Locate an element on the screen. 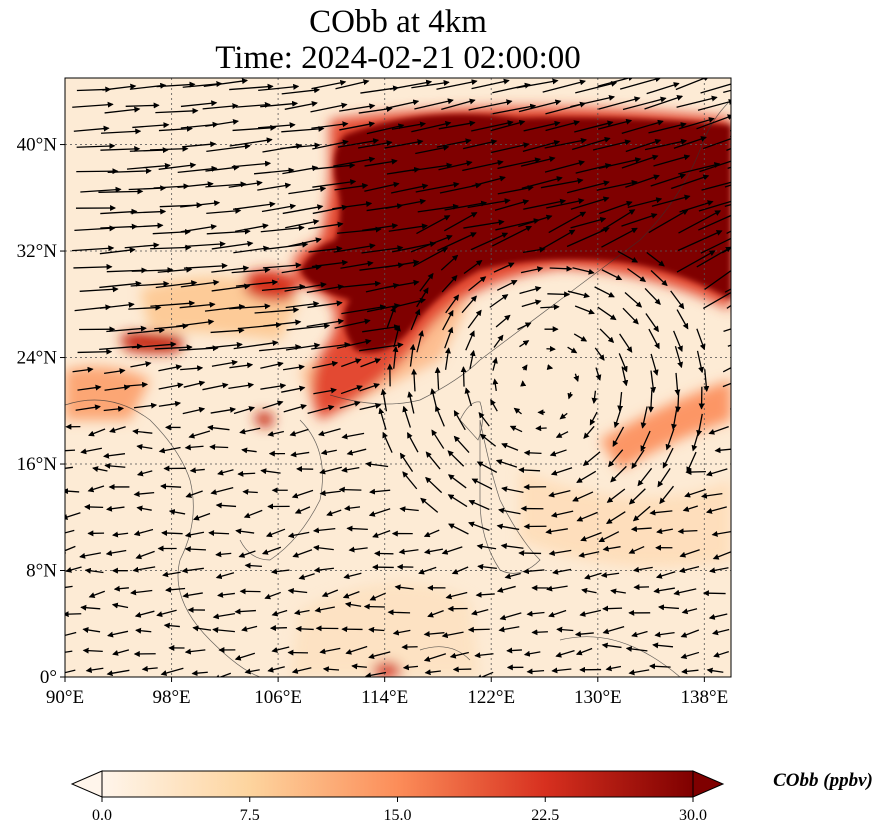  x-tick-label: 138°E is located at coordinates (705, 697).